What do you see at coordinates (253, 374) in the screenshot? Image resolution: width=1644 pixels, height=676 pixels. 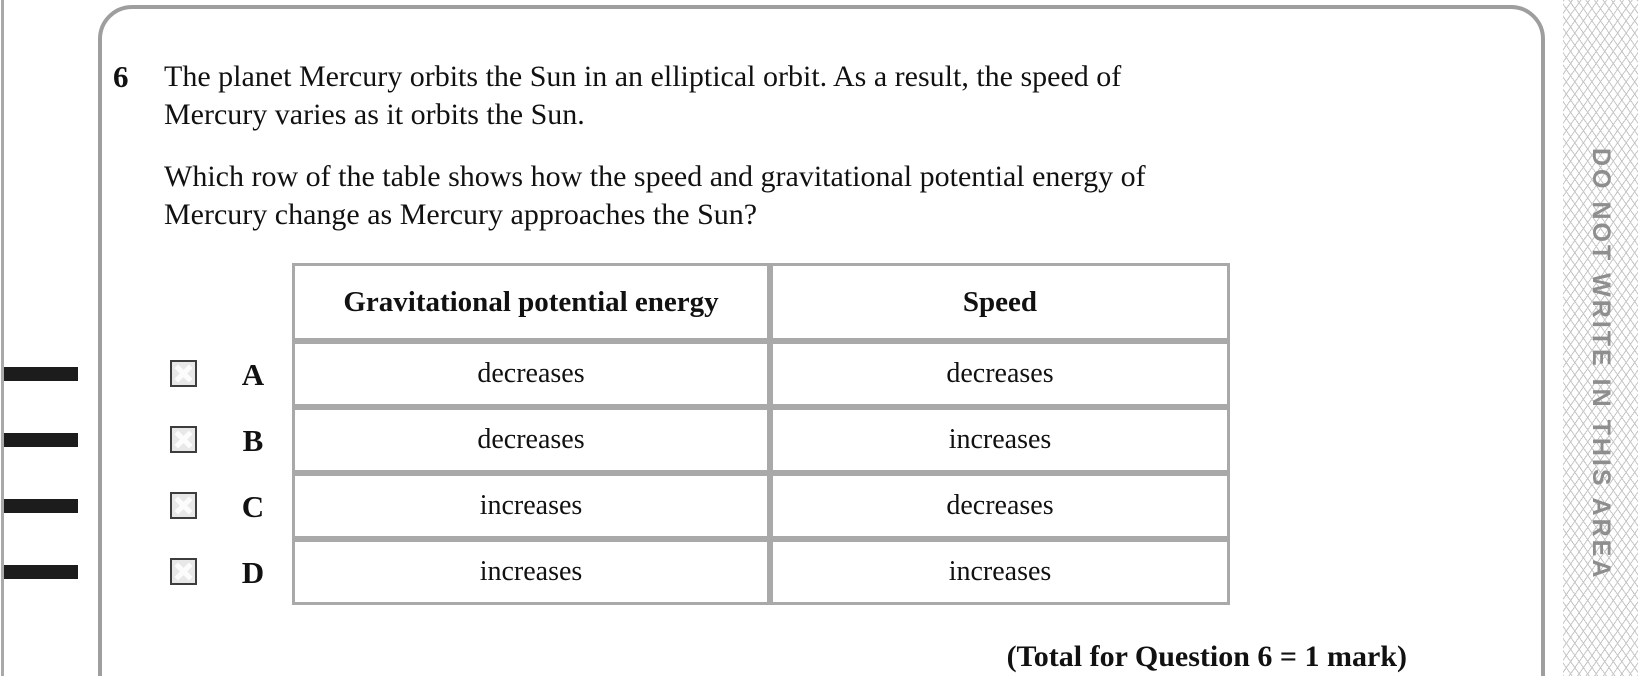 I see `option-letter-a: A` at bounding box center [253, 374].